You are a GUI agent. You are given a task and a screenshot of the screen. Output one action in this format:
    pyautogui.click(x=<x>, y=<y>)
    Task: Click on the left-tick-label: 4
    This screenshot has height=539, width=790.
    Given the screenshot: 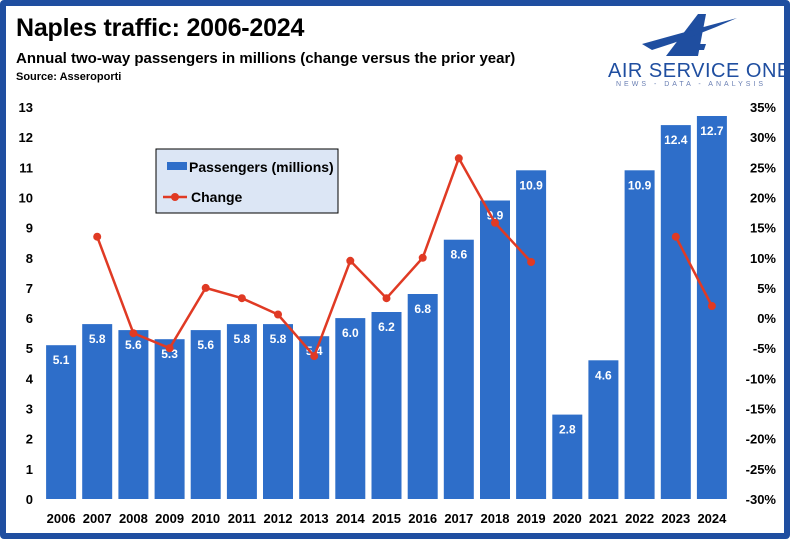 What is the action you would take?
    pyautogui.click(x=30, y=378)
    